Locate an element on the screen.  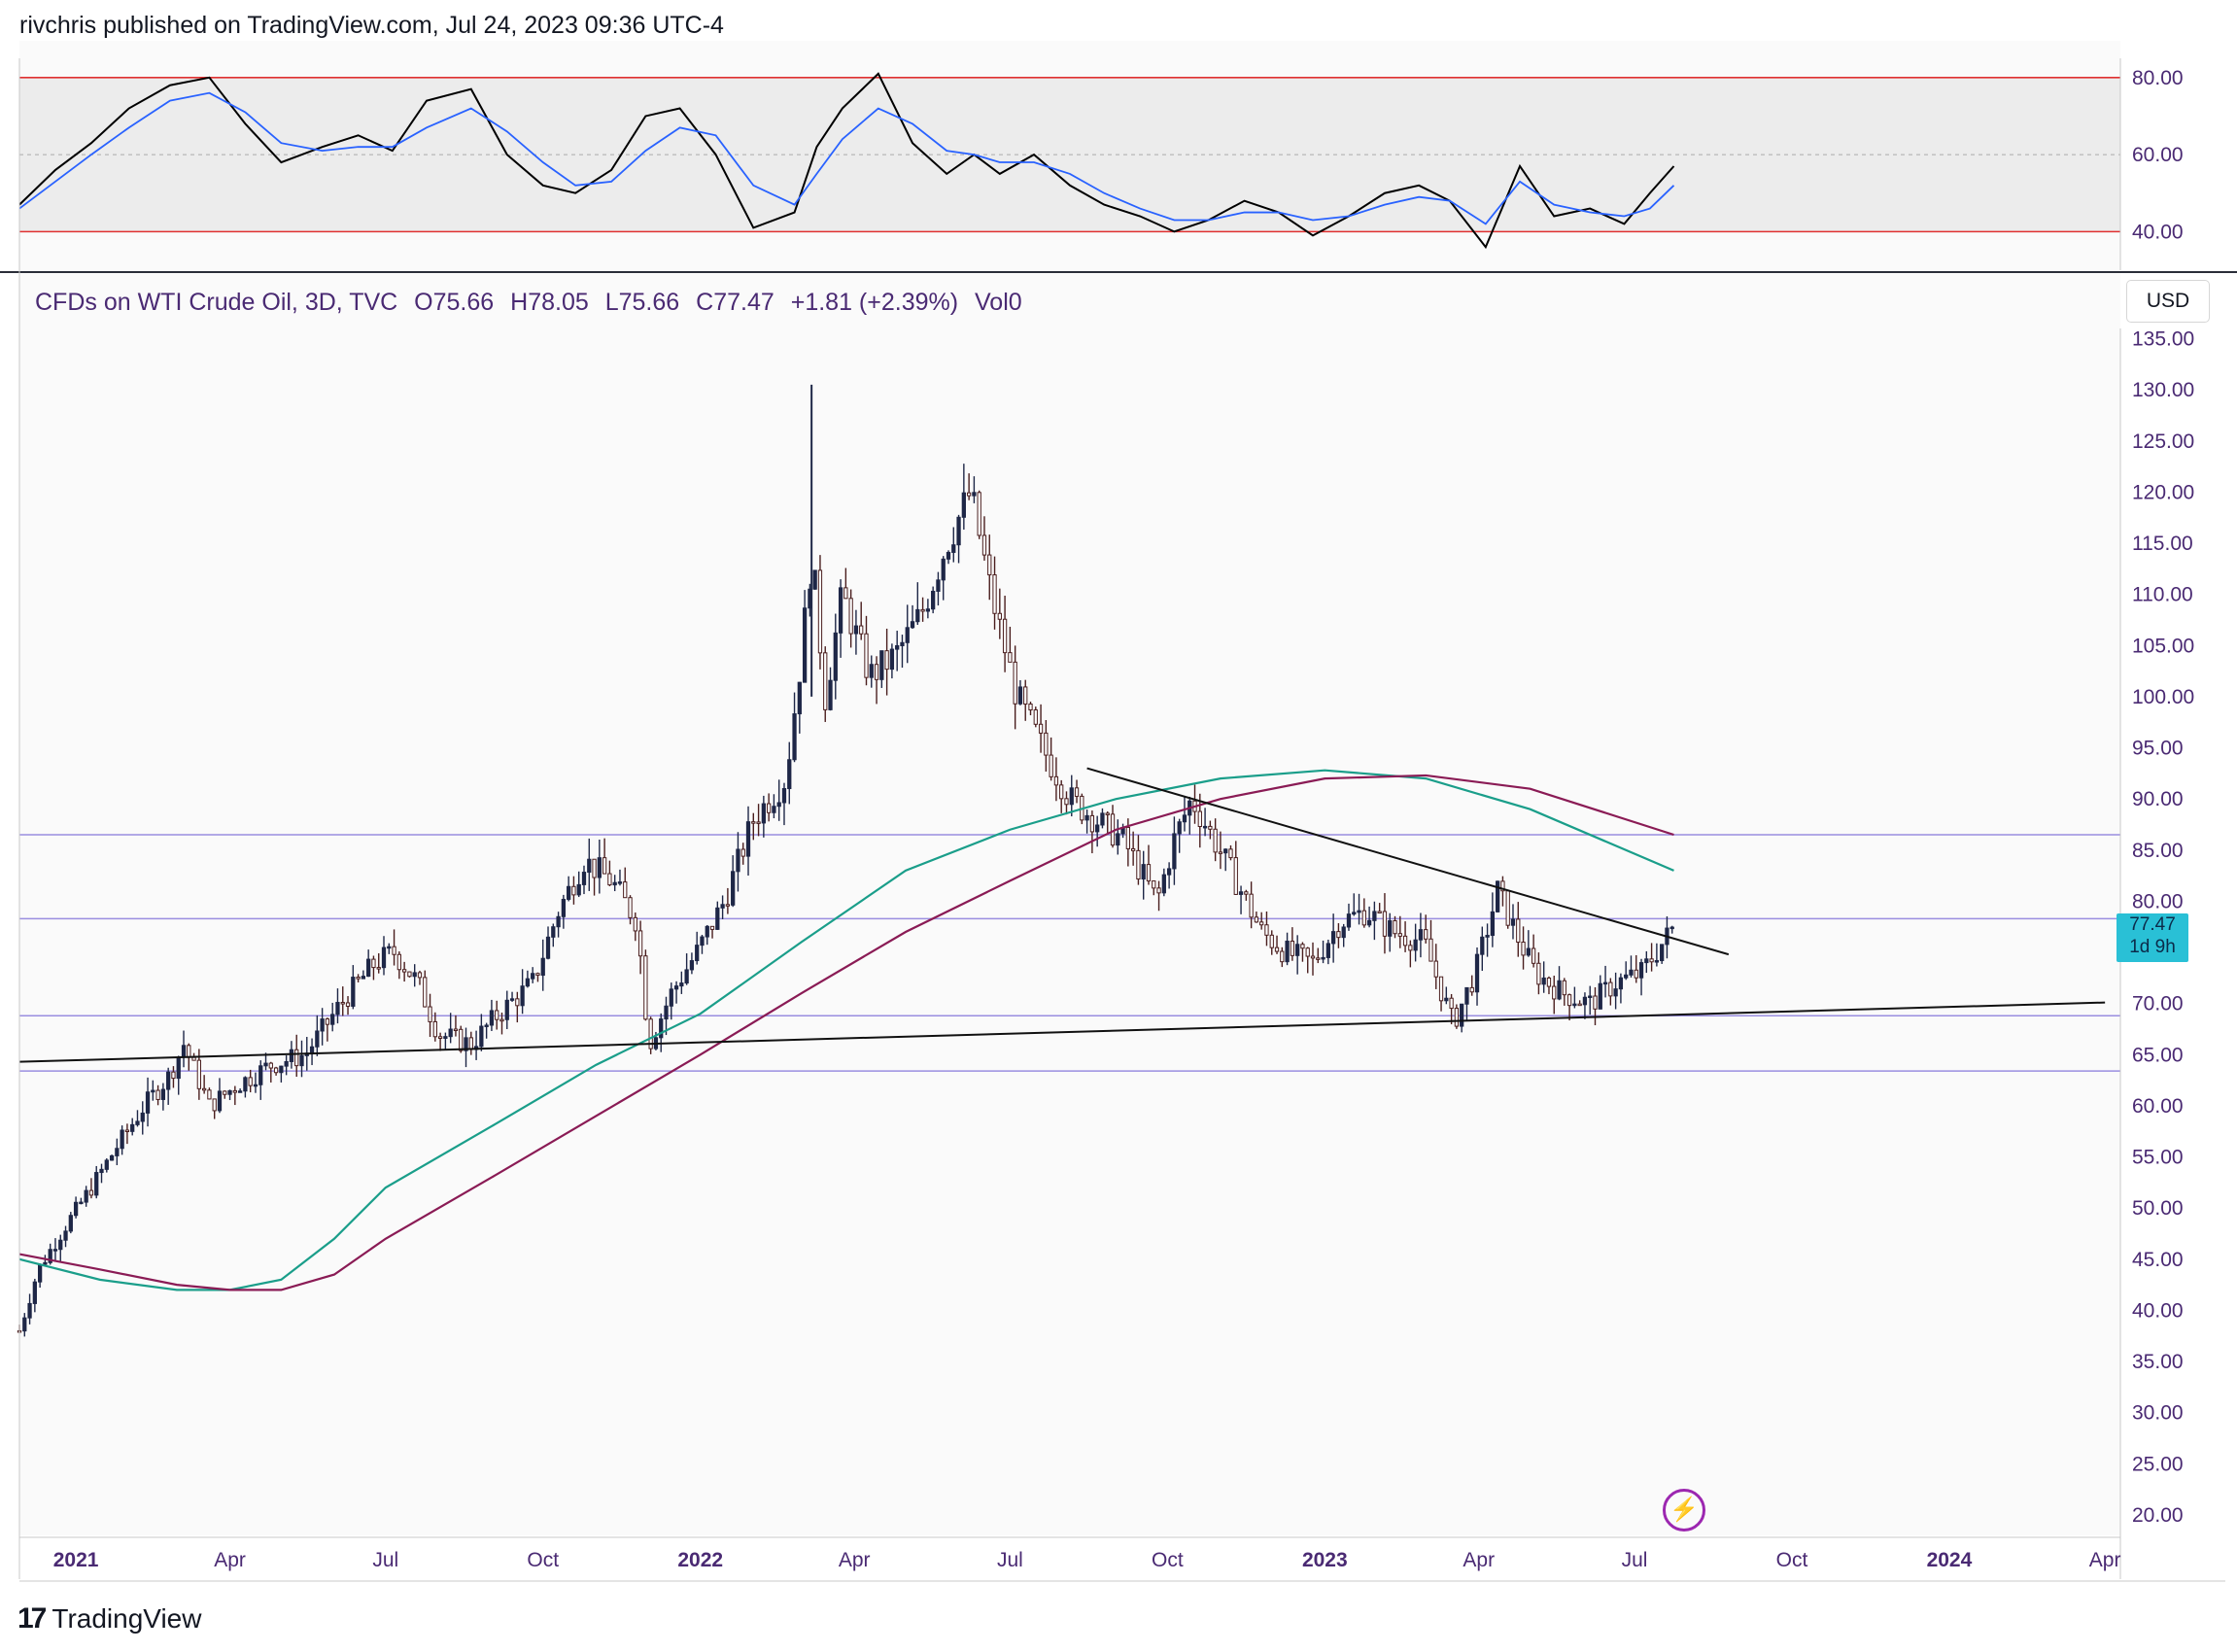
lightning-icon: ⚡ is located at coordinates (1684, 1510).